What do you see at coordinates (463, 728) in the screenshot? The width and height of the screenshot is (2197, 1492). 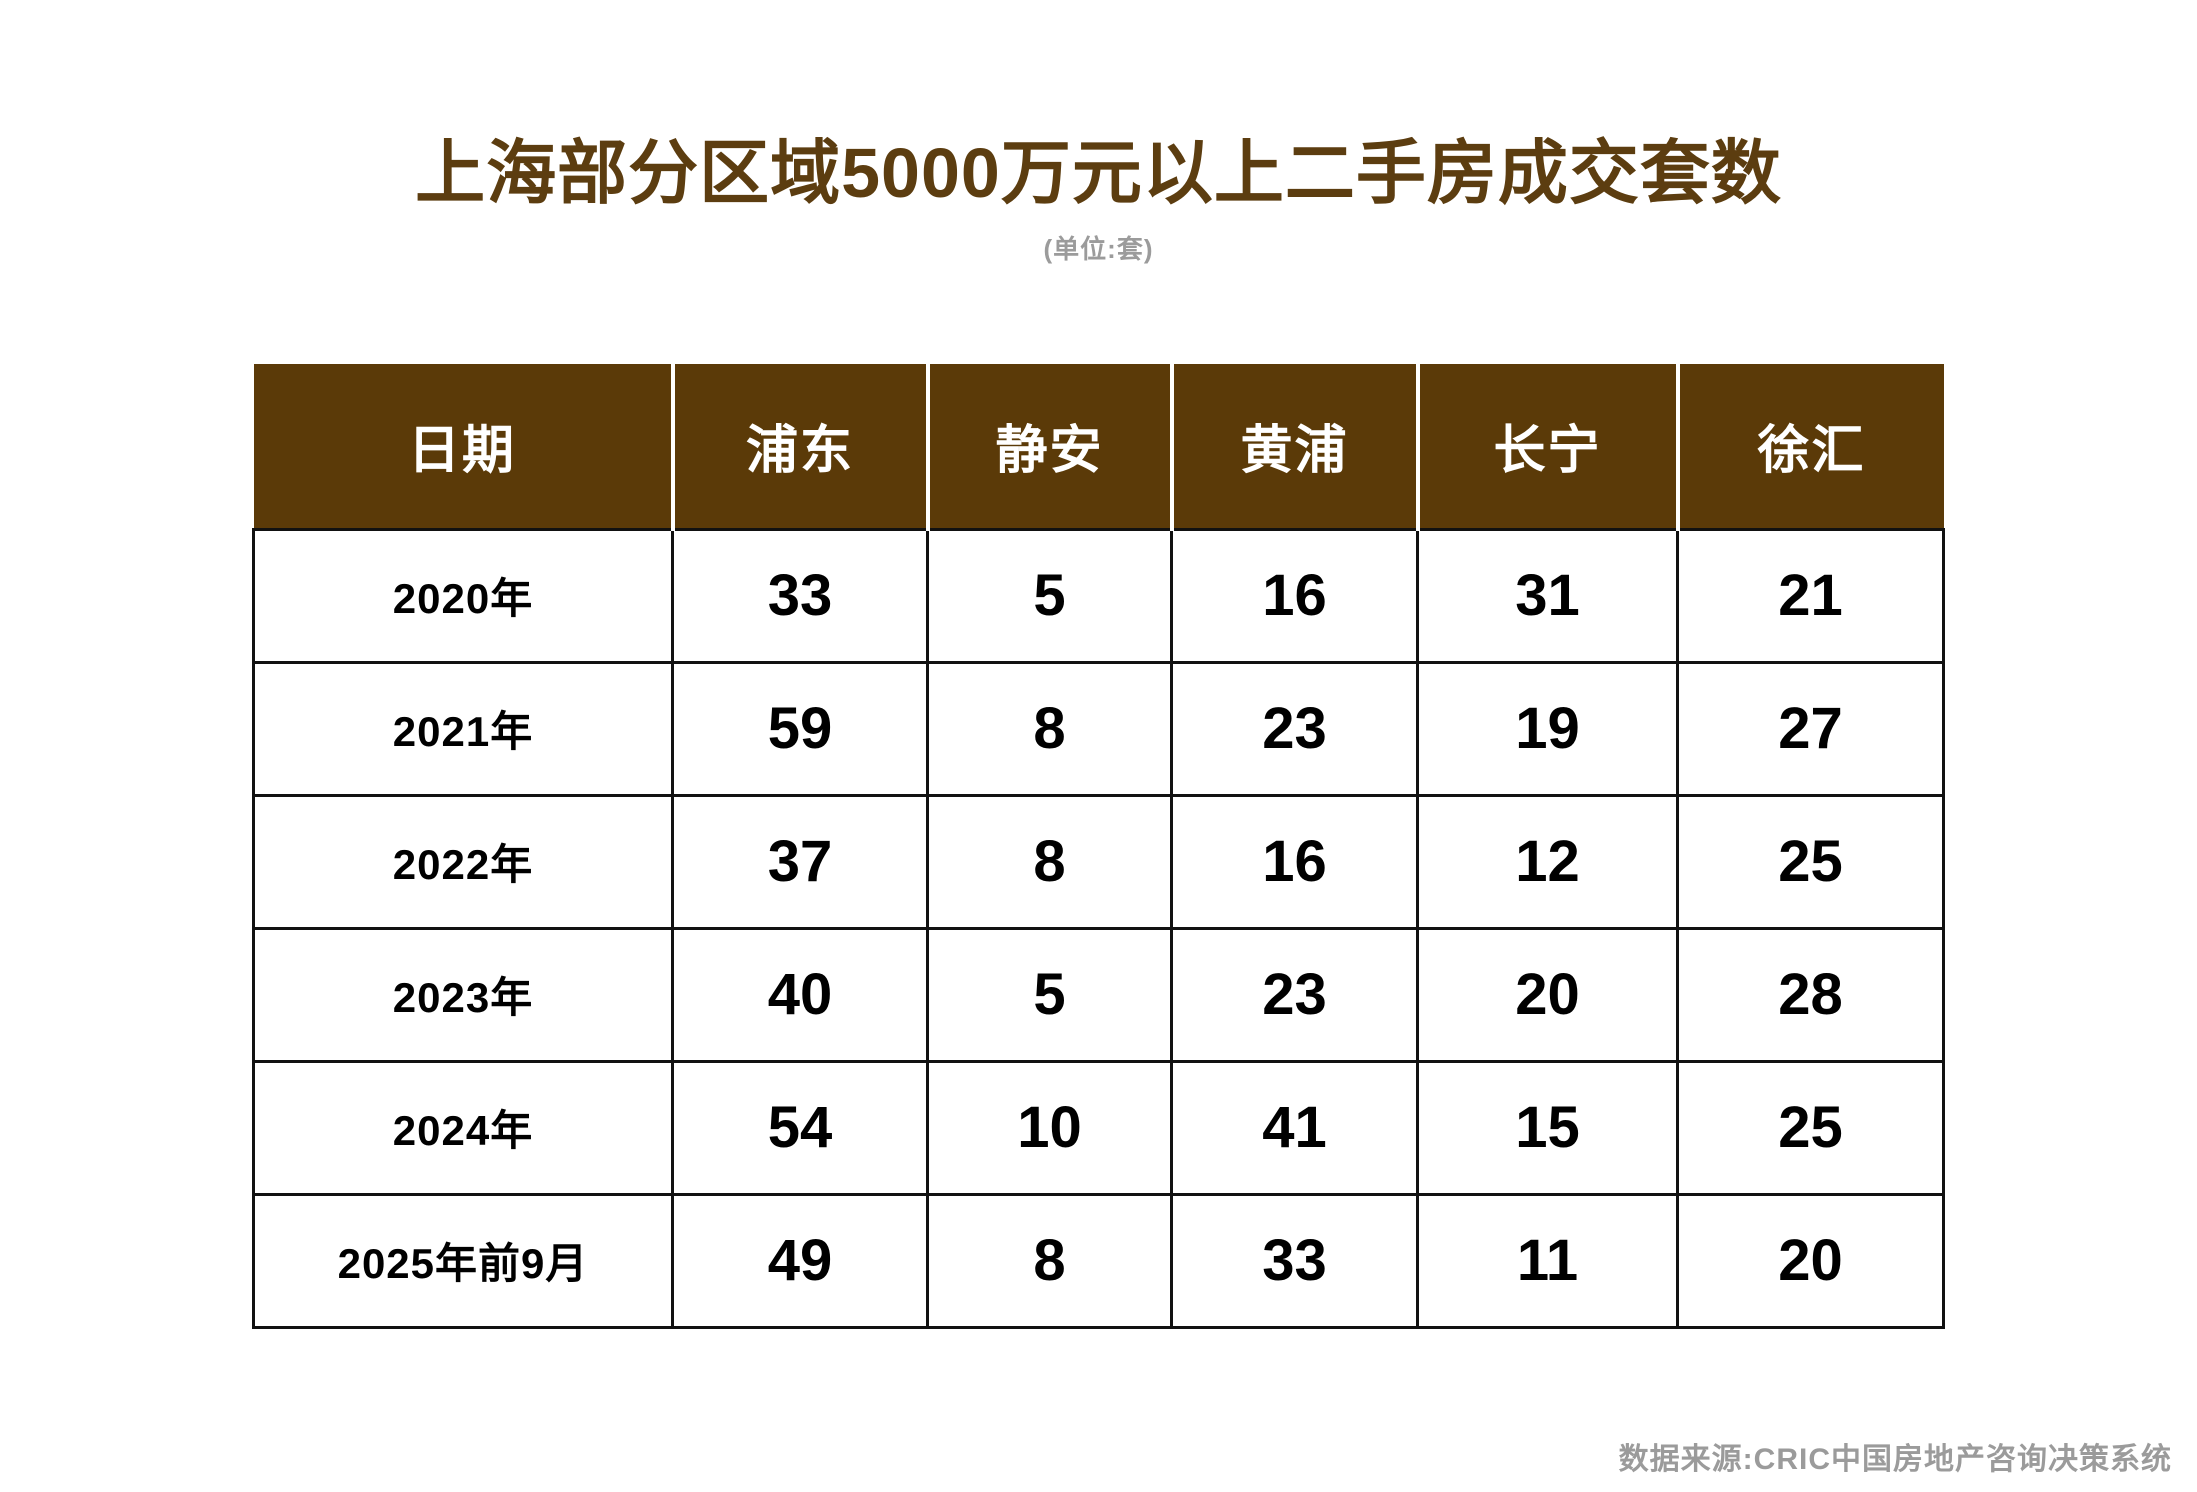 I see `row-label: 2021年` at bounding box center [463, 728].